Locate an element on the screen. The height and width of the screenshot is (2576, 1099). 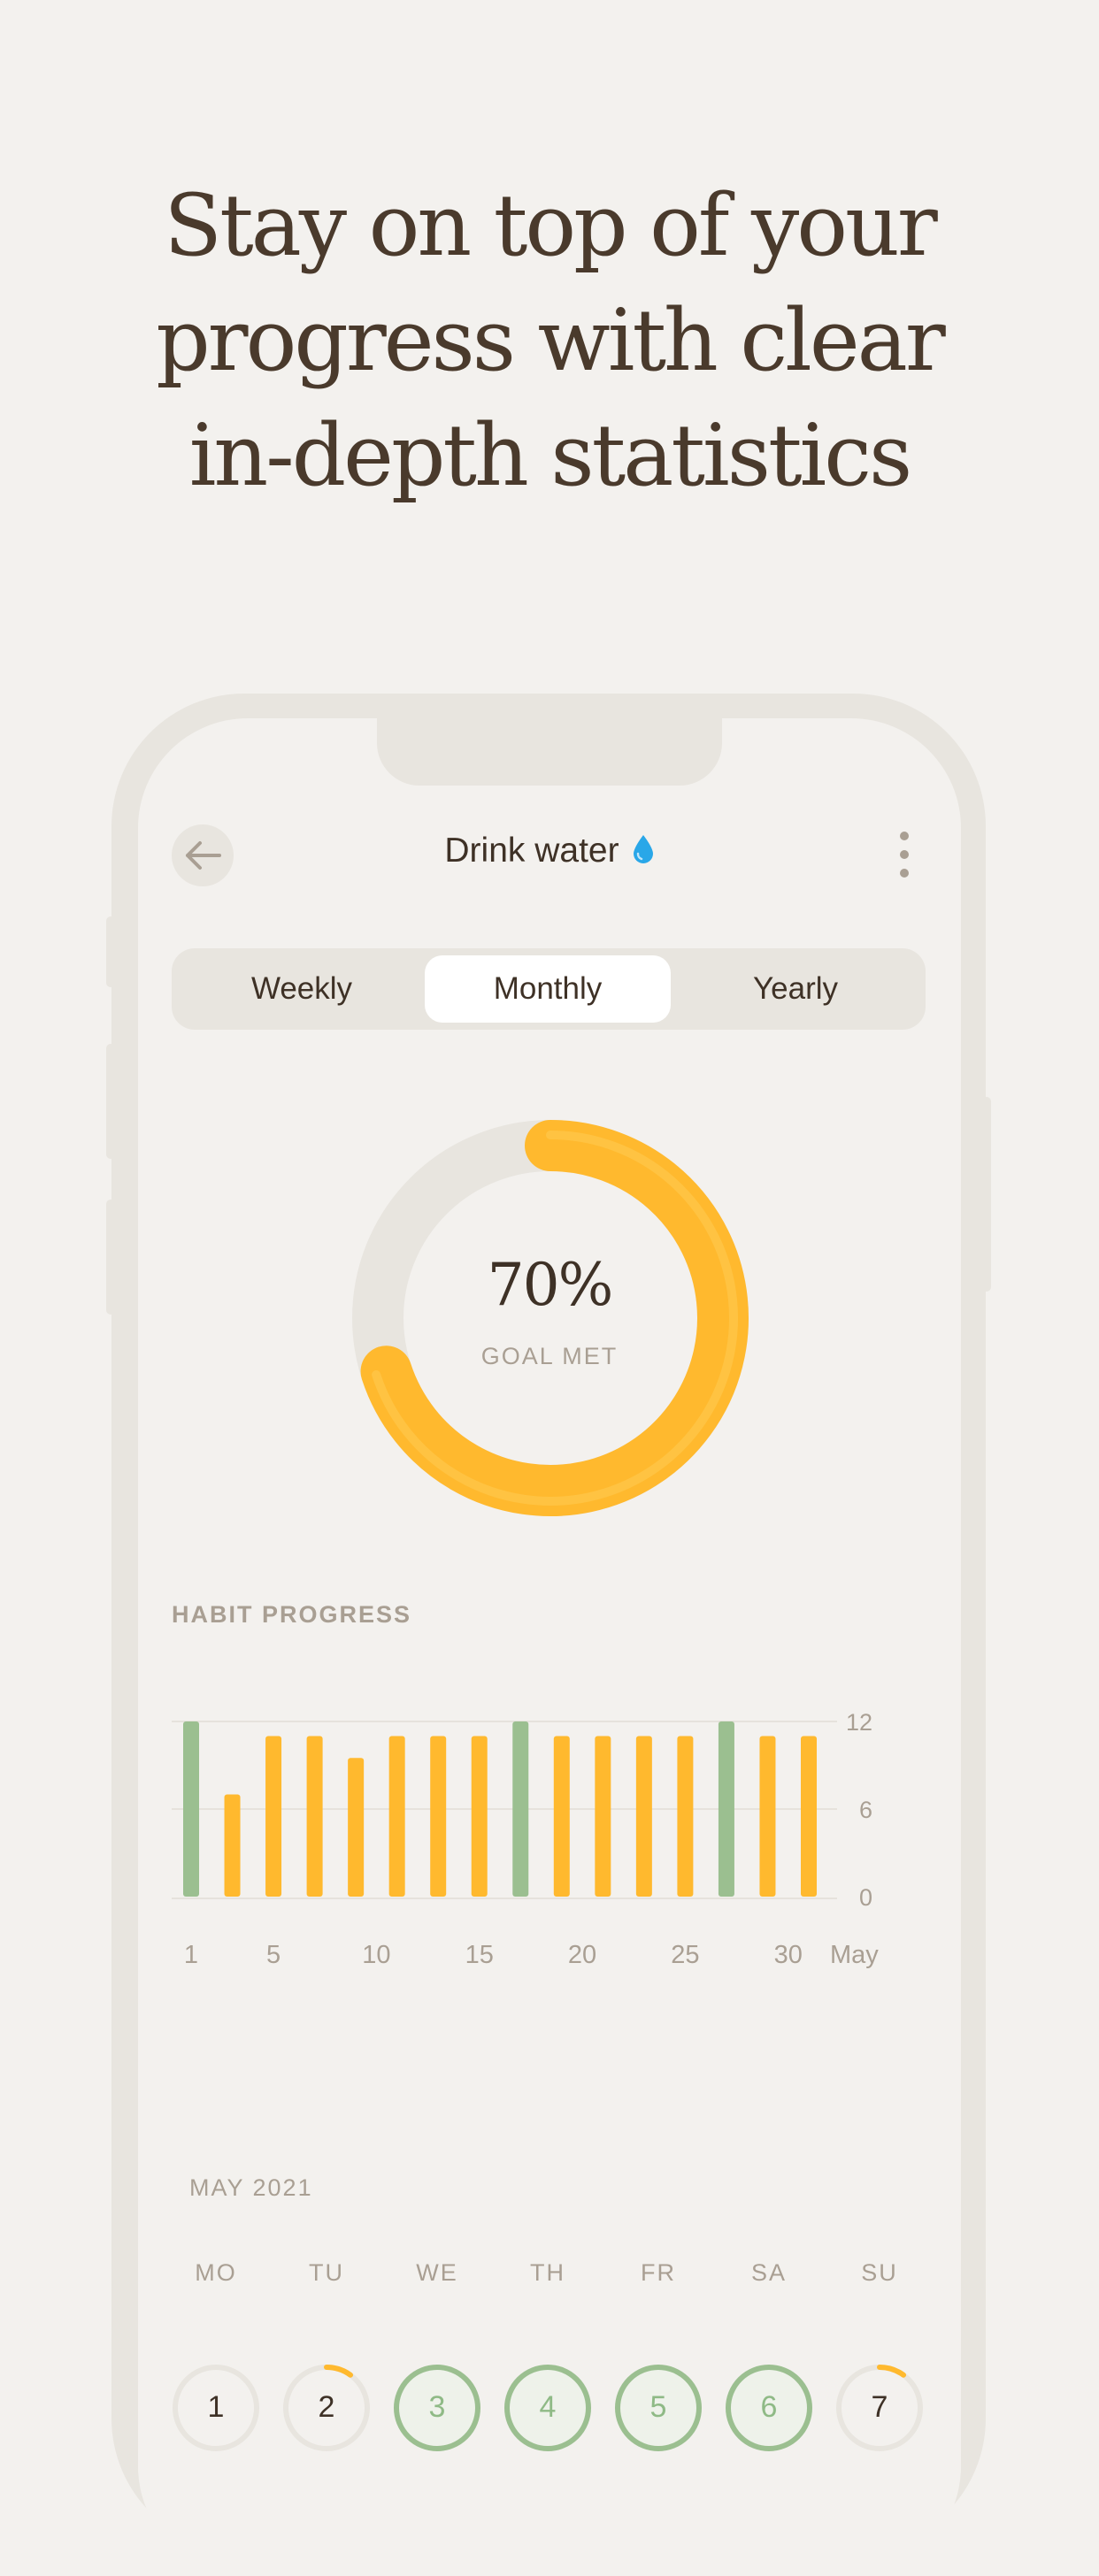
calendar-day-number: 6 is located at coordinates (769, 2407).